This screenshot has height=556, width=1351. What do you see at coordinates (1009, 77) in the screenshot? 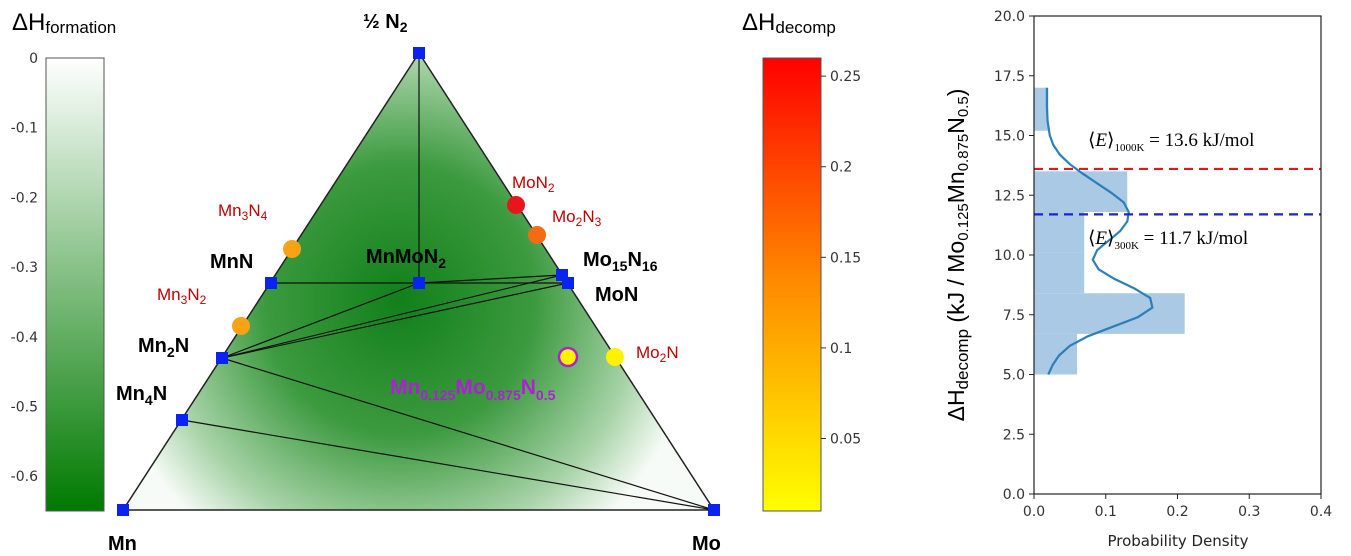
I see `y-tick-label: 17.5` at bounding box center [1009, 77].